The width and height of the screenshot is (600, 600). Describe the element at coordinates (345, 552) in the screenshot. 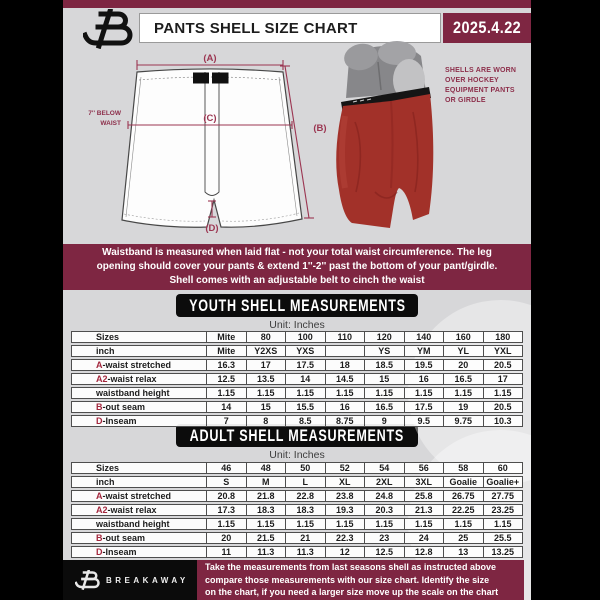

I see `table-cell: 12` at that location.